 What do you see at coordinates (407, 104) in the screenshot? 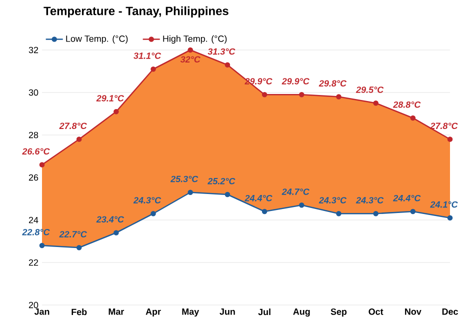
I see `data-label: 28.8°C` at bounding box center [407, 104].